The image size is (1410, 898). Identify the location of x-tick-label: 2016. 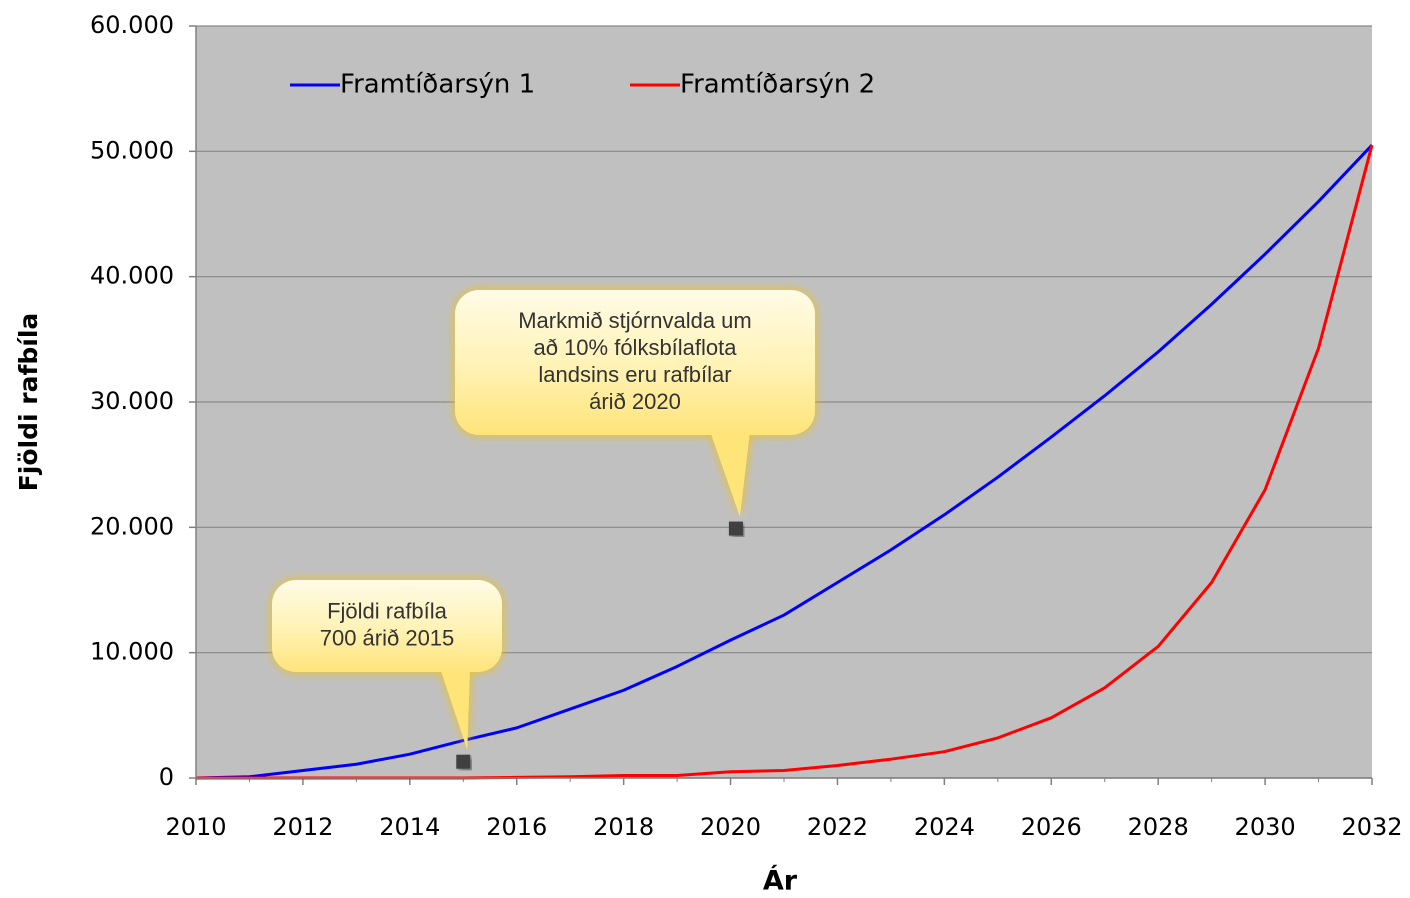
(516, 827).